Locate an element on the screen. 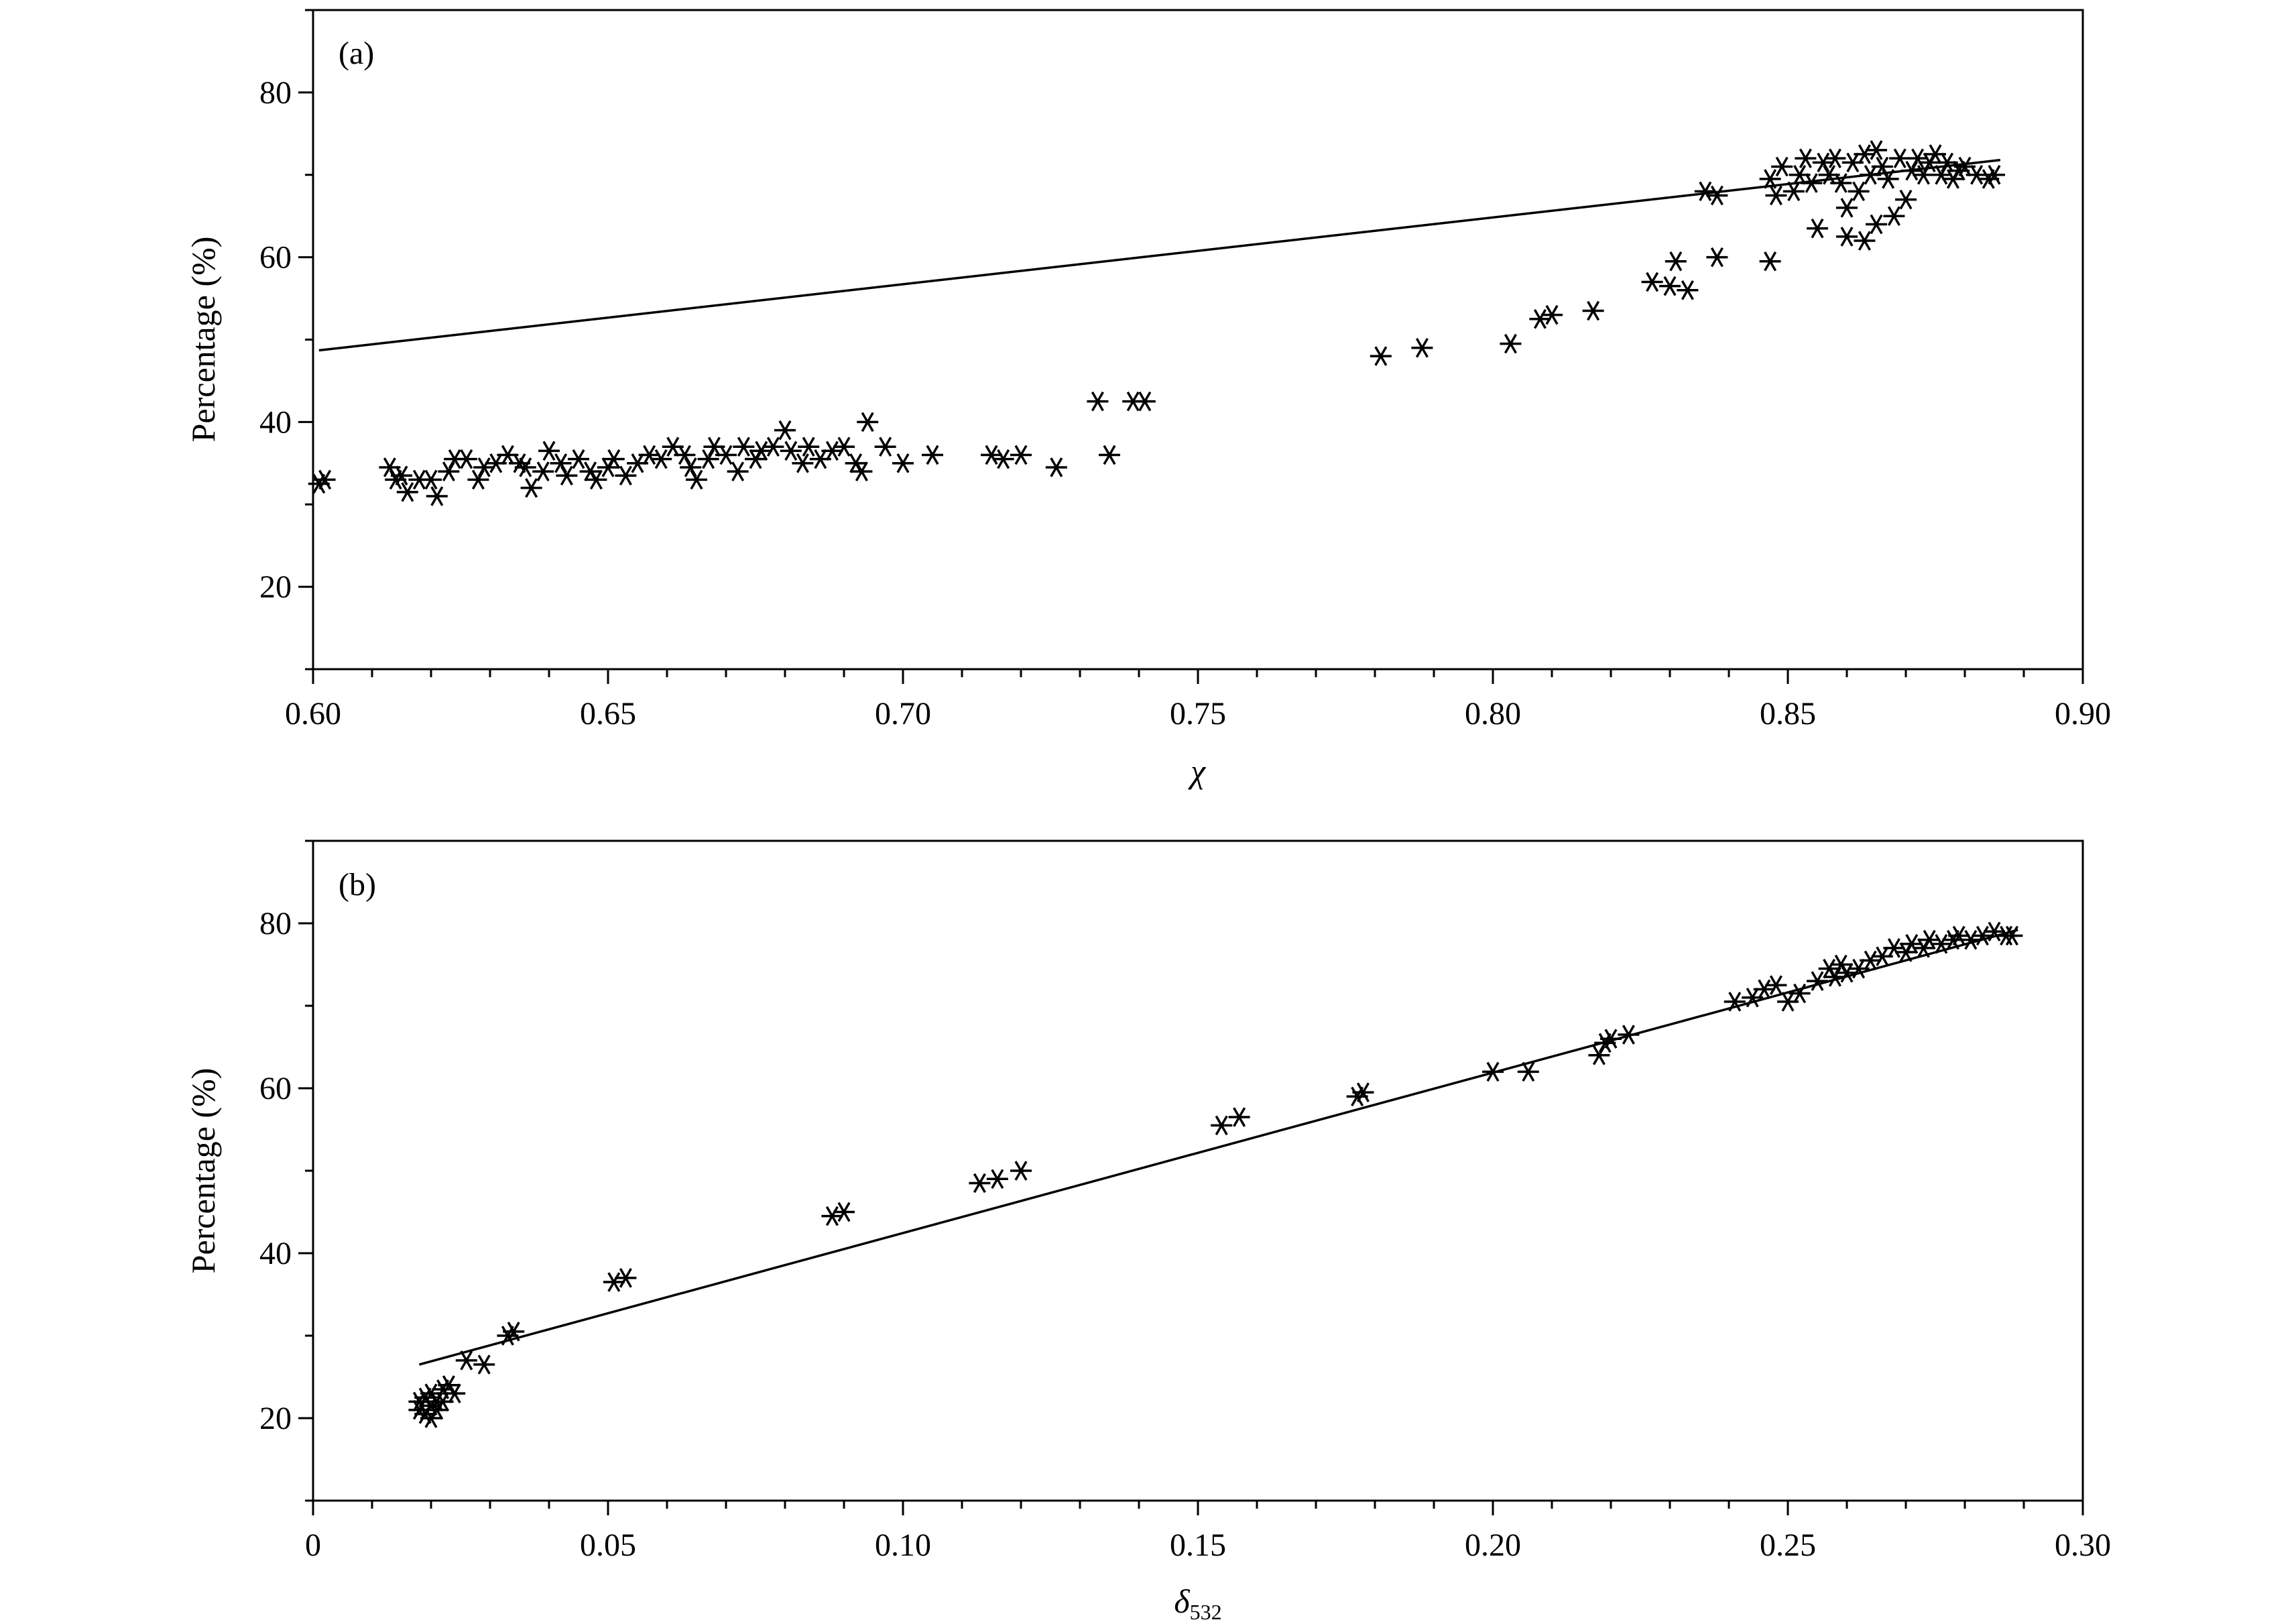  x-tick-label: 0.70 is located at coordinates (903, 714).